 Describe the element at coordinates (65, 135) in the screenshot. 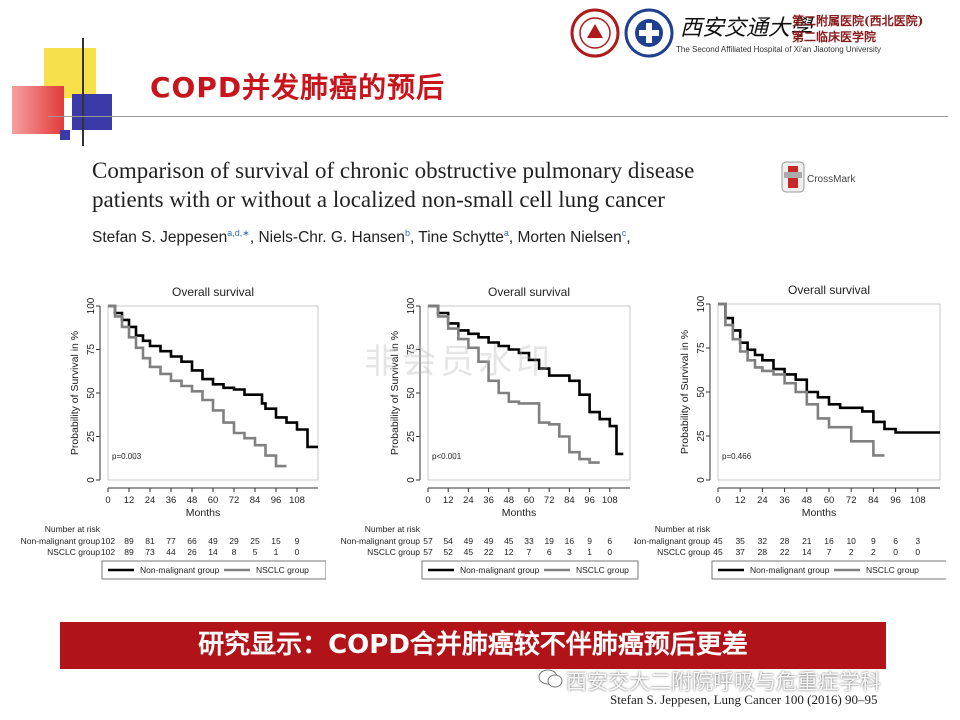

I see `deco-blue-small-square` at that location.